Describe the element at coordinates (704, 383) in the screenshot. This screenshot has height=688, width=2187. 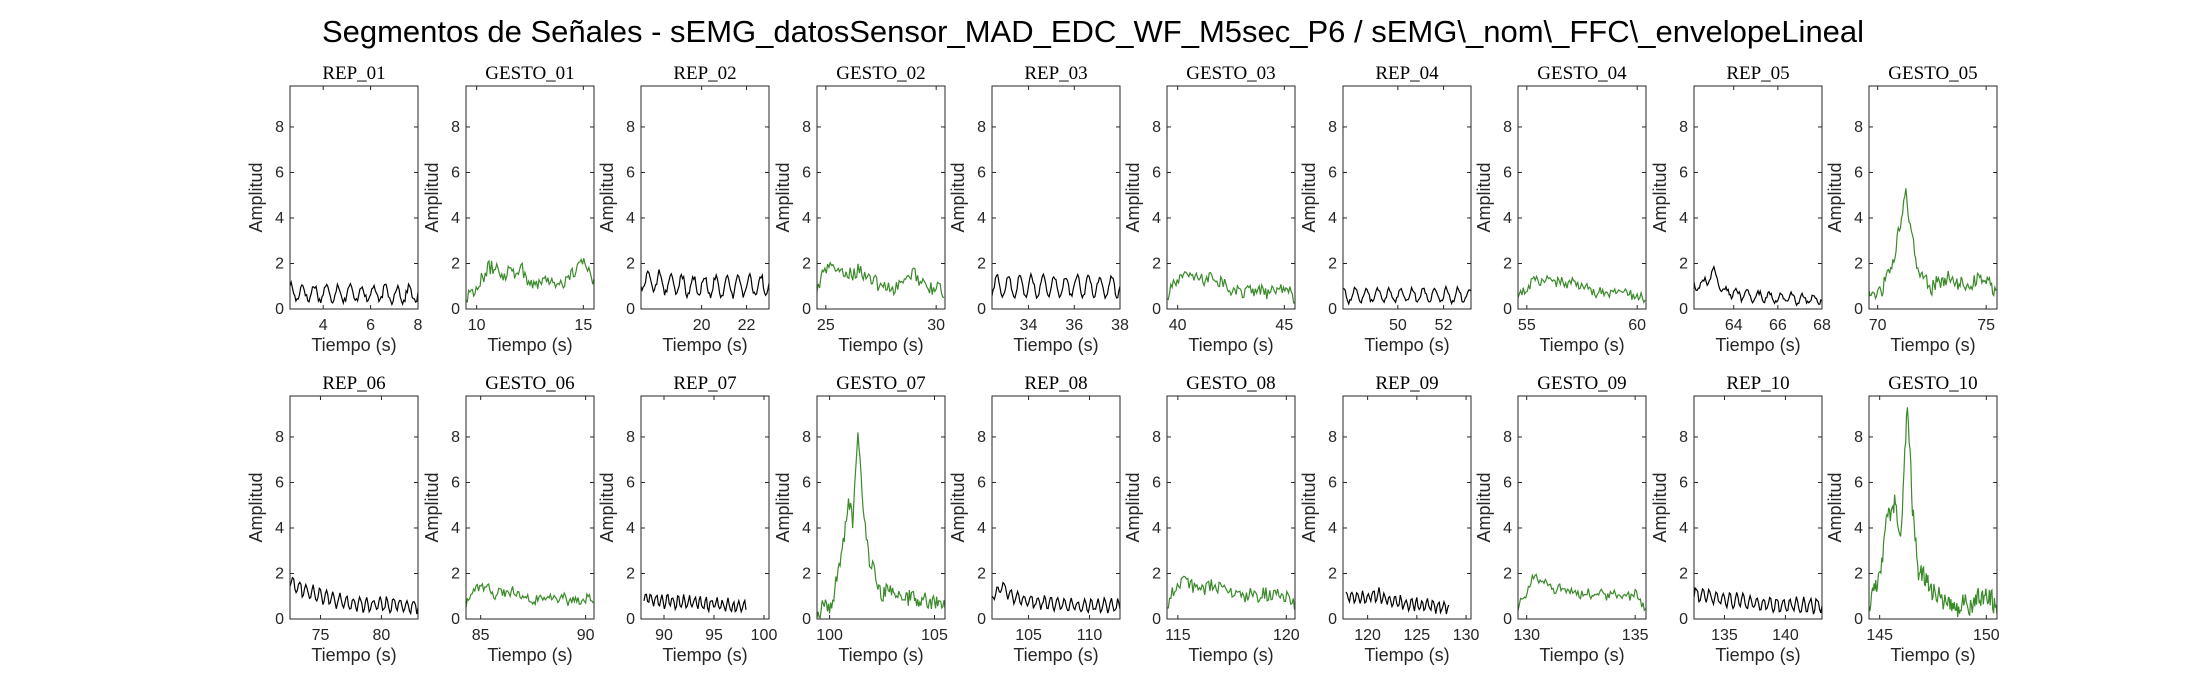
I see `subplot-title: REP_07` at that location.